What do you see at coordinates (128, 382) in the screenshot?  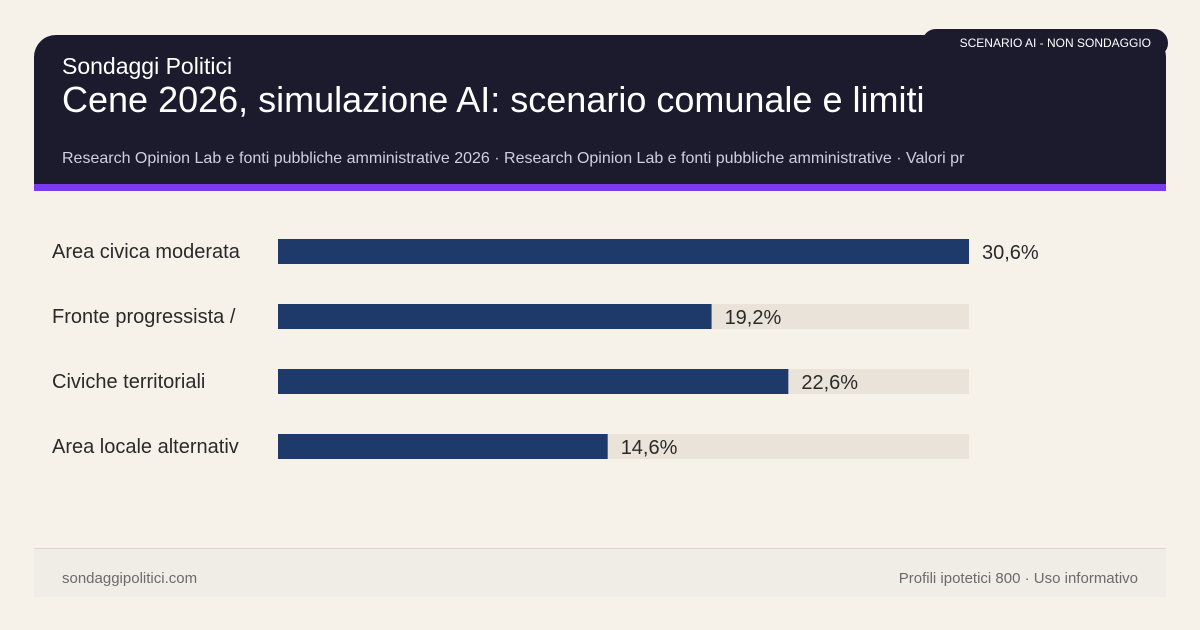 I see `category-label: Civiche territoriali` at bounding box center [128, 382].